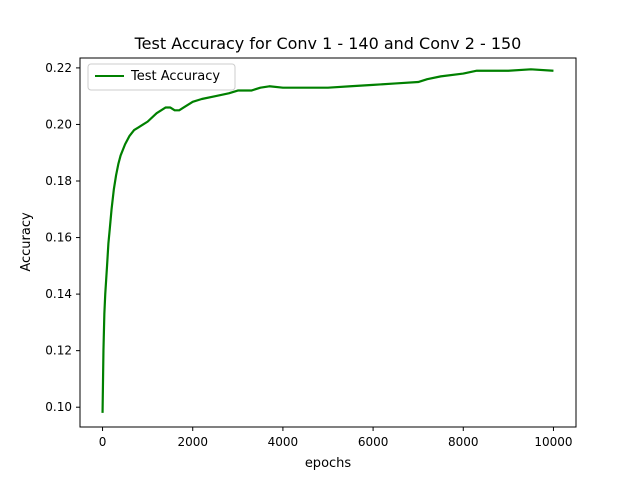  What do you see at coordinates (175, 76) in the screenshot?
I see `legend-label: Test Accuracy` at bounding box center [175, 76].